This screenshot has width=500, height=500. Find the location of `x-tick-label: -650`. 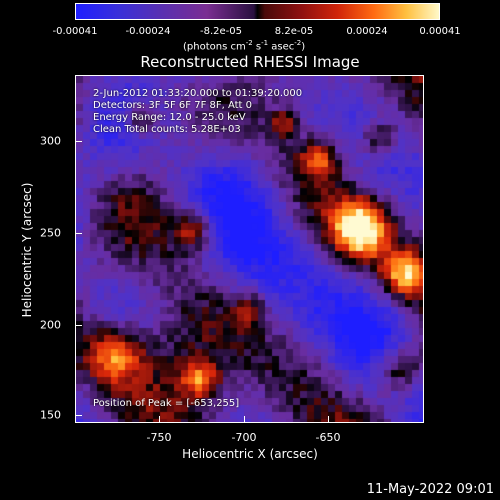

x-tick-label: -650 is located at coordinates (328, 437).